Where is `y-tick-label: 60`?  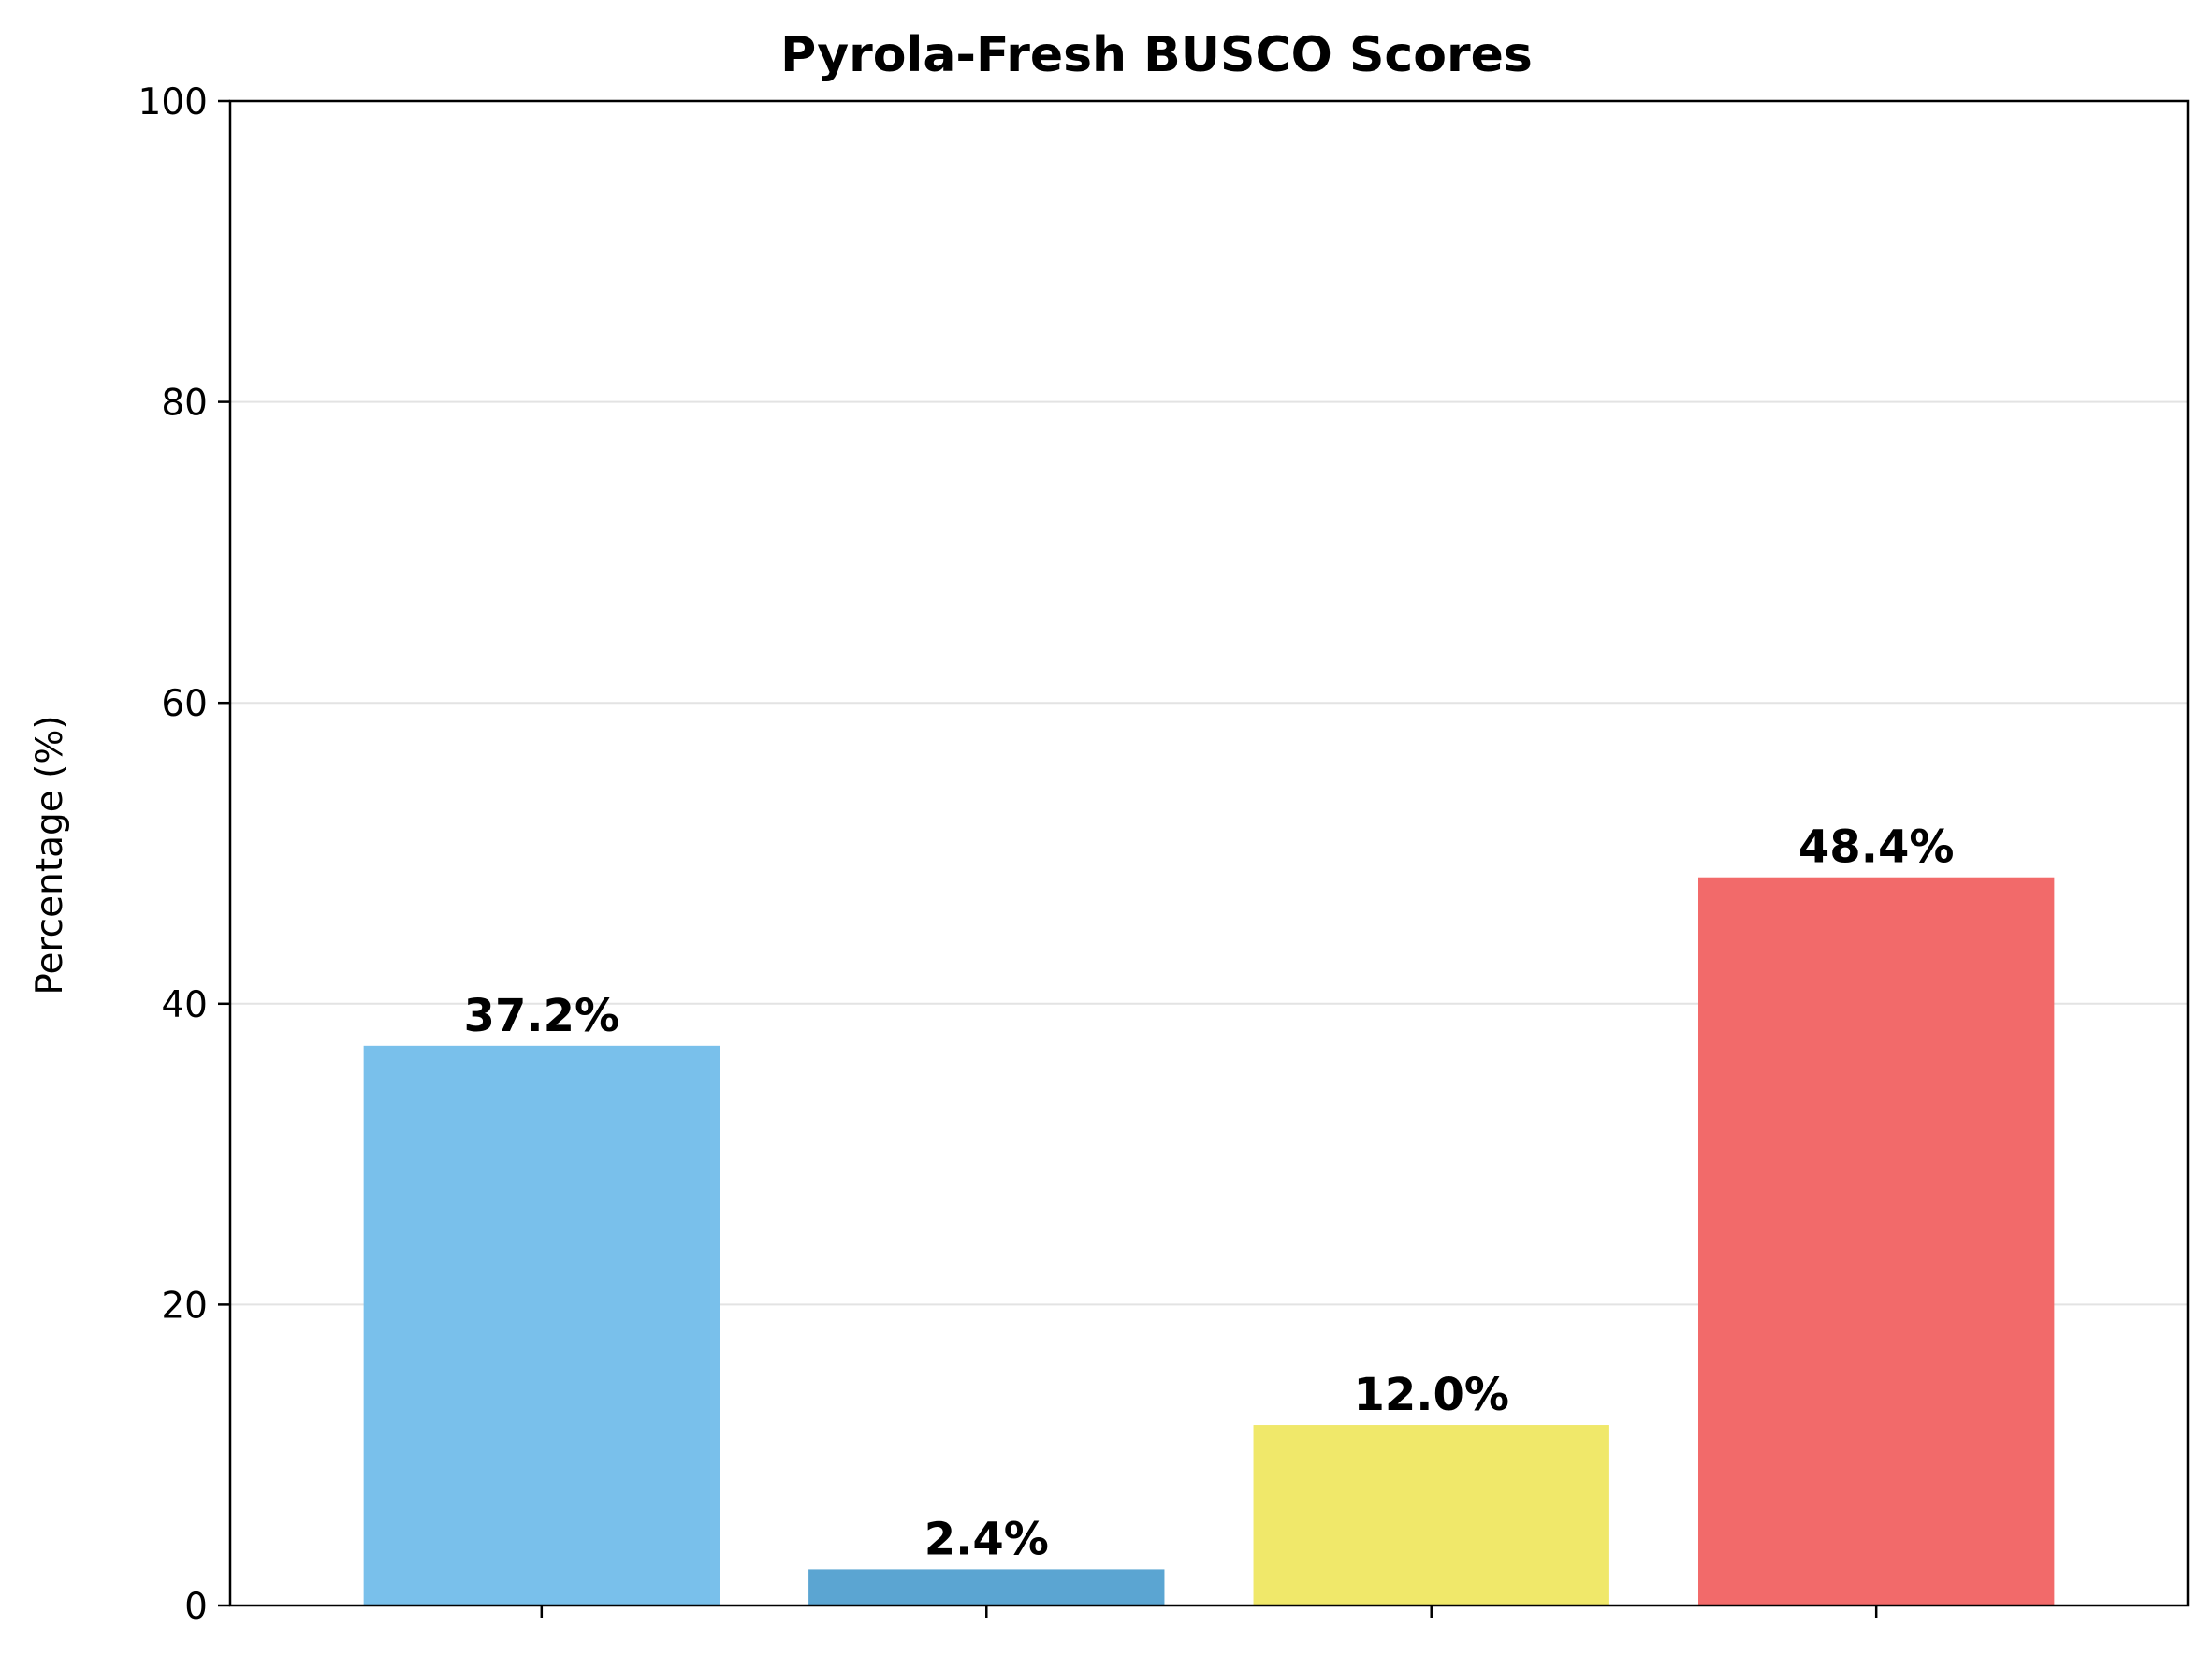 y-tick-label: 60 is located at coordinates (185, 704).